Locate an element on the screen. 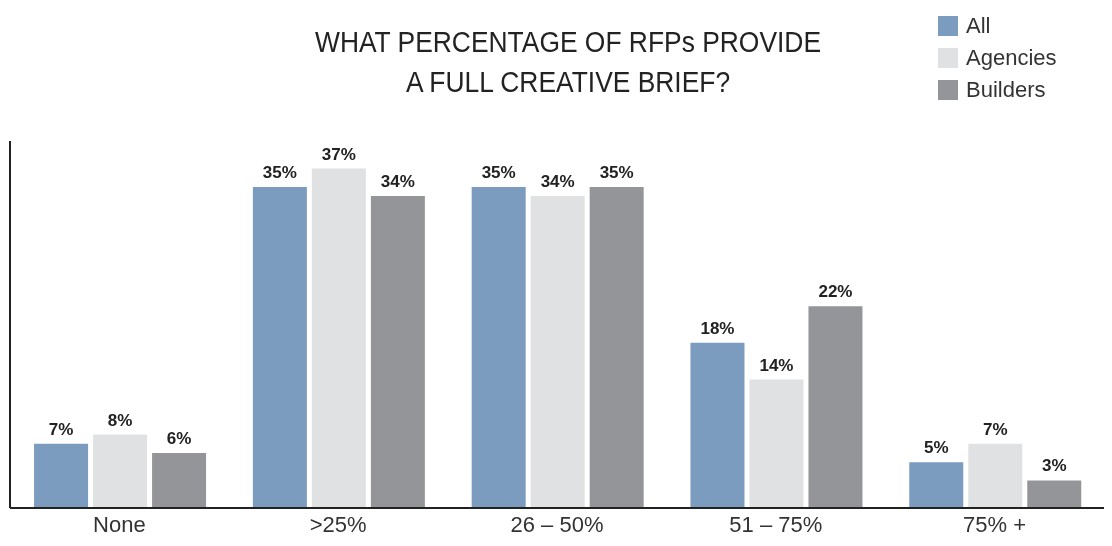 Image resolution: width=1112 pixels, height=546 pixels. data-label: 22% is located at coordinates (835, 292).